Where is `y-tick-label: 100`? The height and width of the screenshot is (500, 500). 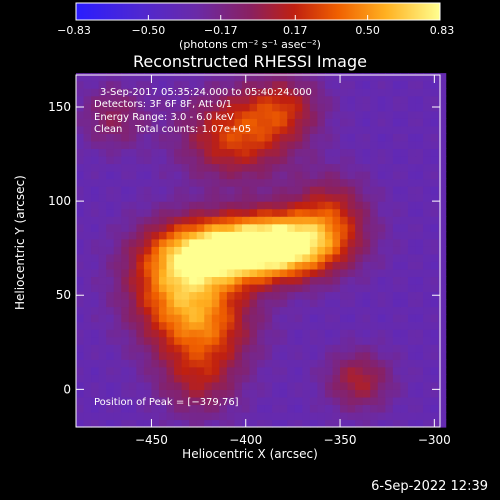 y-tick-label: 100 is located at coordinates (59, 201).